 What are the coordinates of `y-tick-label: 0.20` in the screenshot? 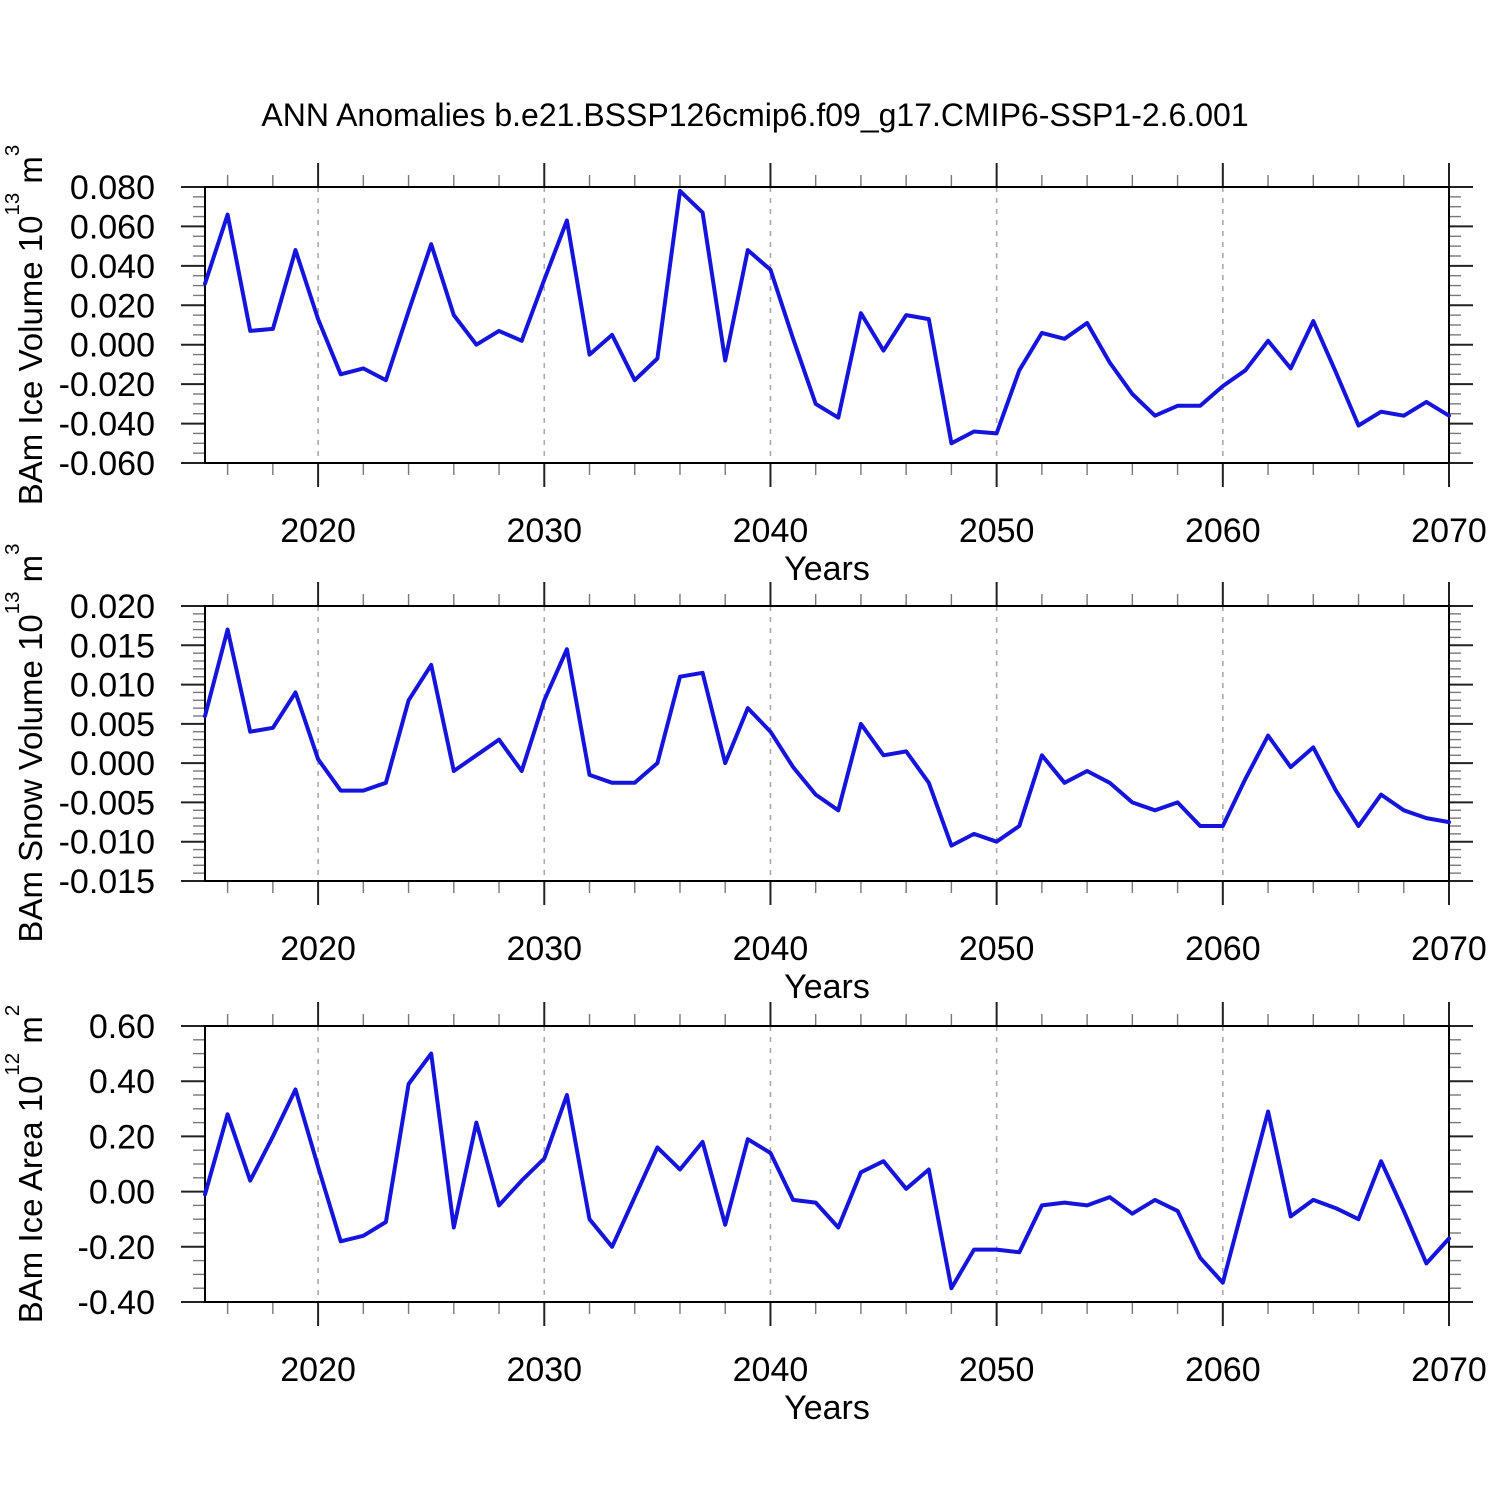 It's located at (122, 1137).